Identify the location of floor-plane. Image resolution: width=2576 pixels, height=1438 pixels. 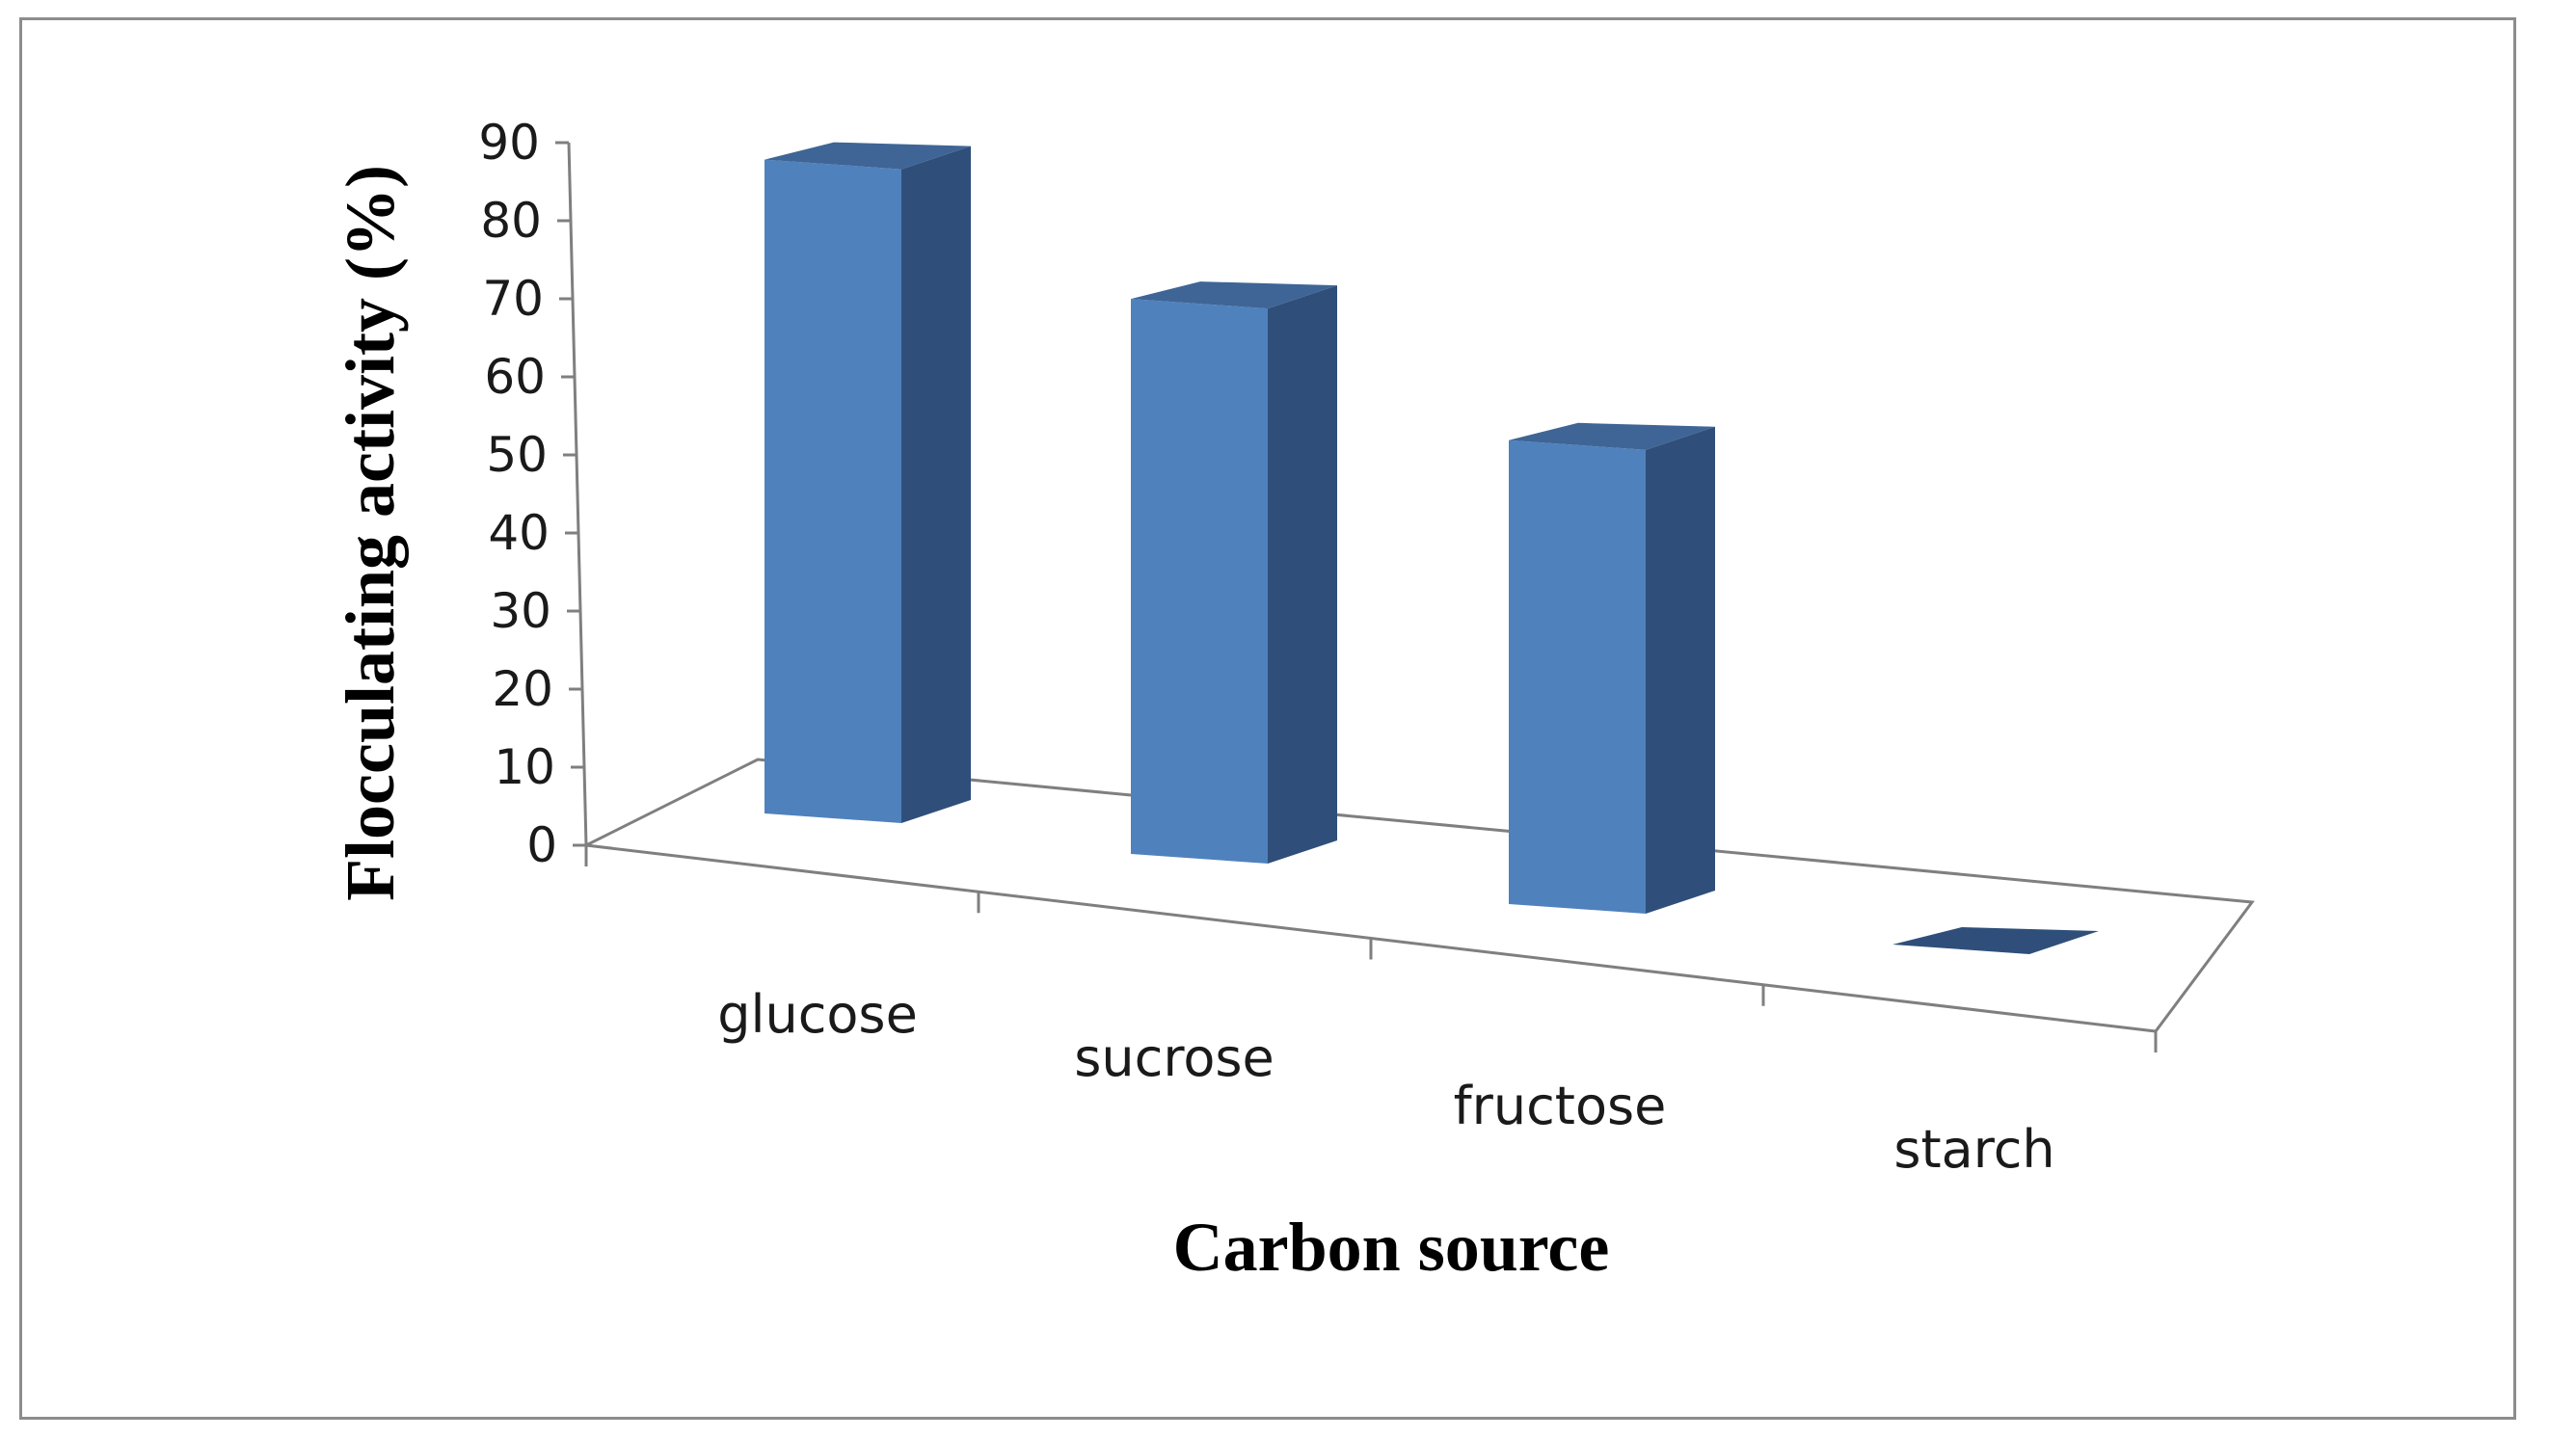
(1417, 895).